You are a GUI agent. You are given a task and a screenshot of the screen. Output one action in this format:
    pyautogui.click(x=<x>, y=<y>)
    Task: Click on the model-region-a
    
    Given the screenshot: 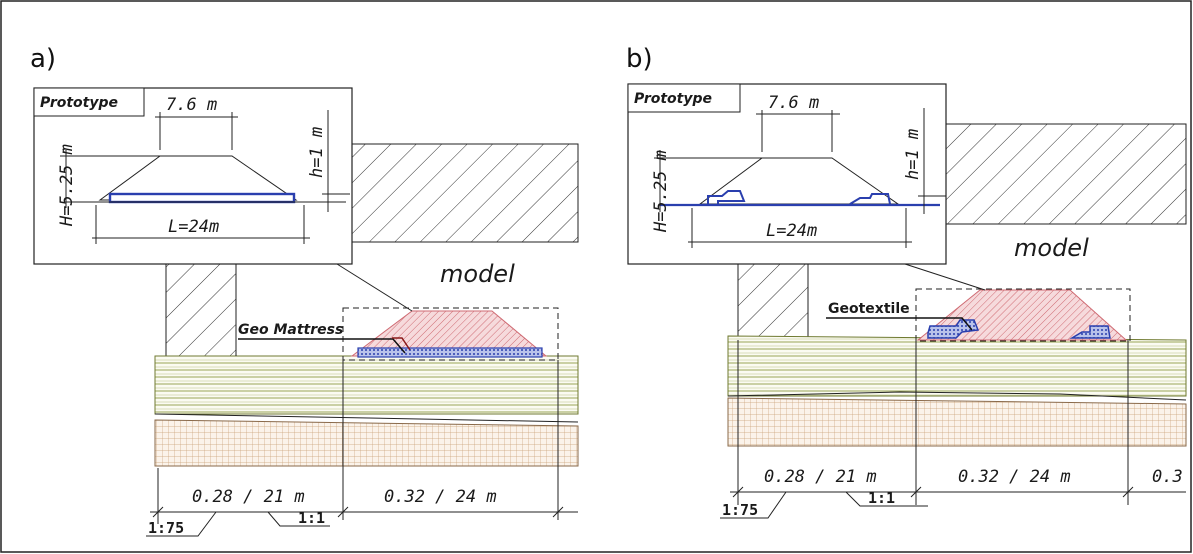 What is the action you would take?
    pyautogui.click(x=450, y=334)
    